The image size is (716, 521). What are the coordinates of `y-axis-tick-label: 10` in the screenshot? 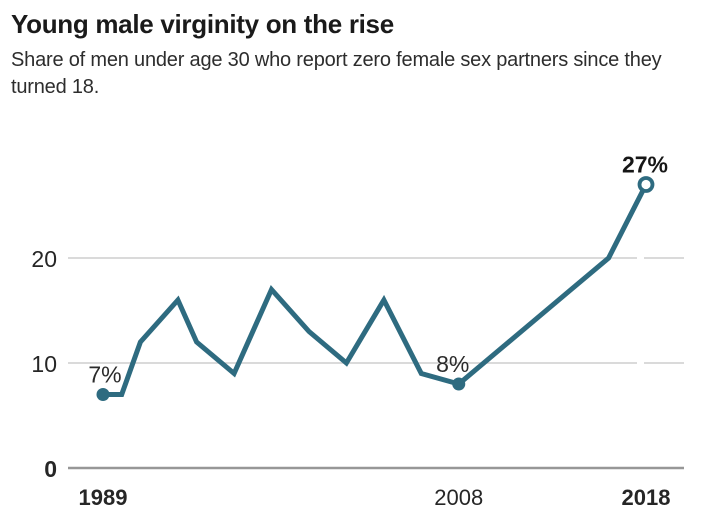 It's located at (44, 364).